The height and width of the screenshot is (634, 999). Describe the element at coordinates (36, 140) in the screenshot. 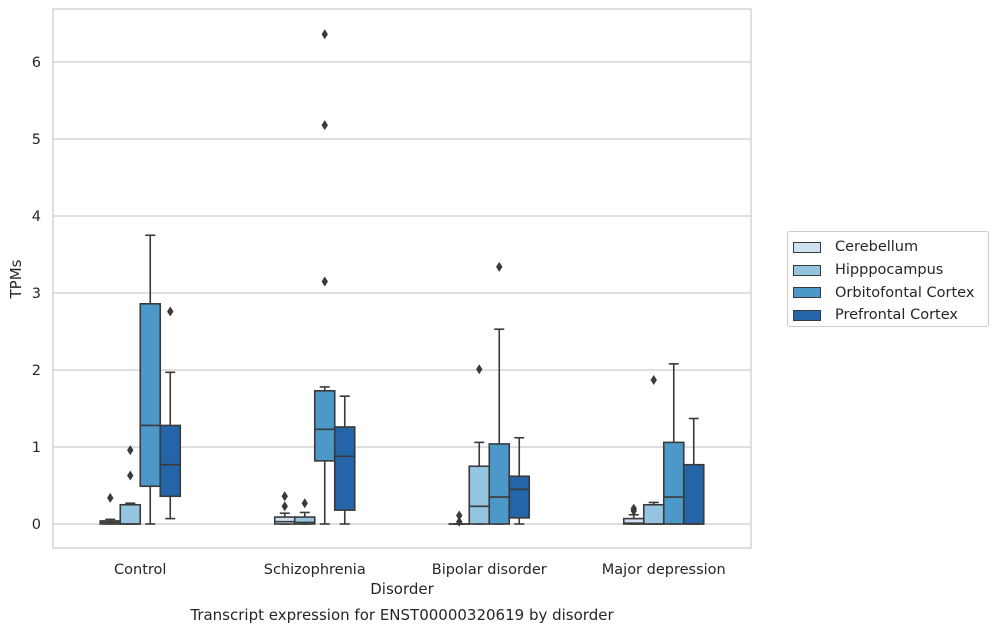

I see `y-tick-label: 5` at that location.